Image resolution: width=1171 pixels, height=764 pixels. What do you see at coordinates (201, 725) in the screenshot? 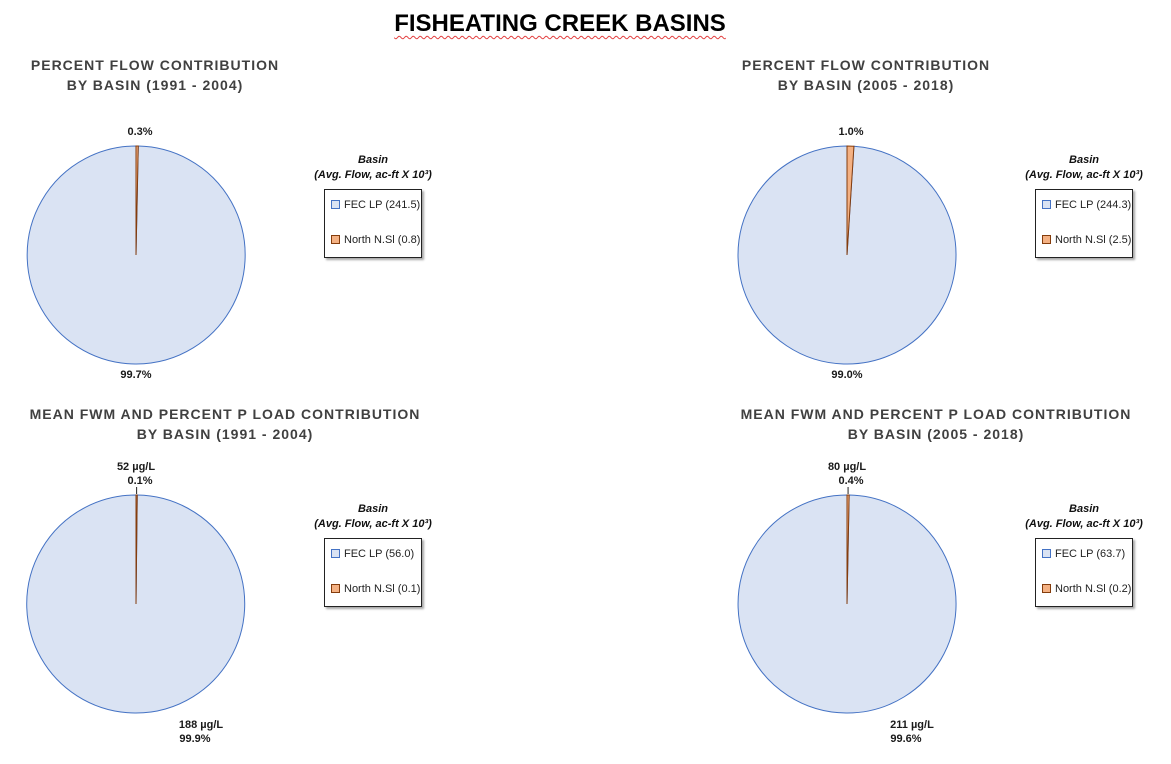
I see `data-label-fec-fwm: 188 µg/L` at bounding box center [201, 725].